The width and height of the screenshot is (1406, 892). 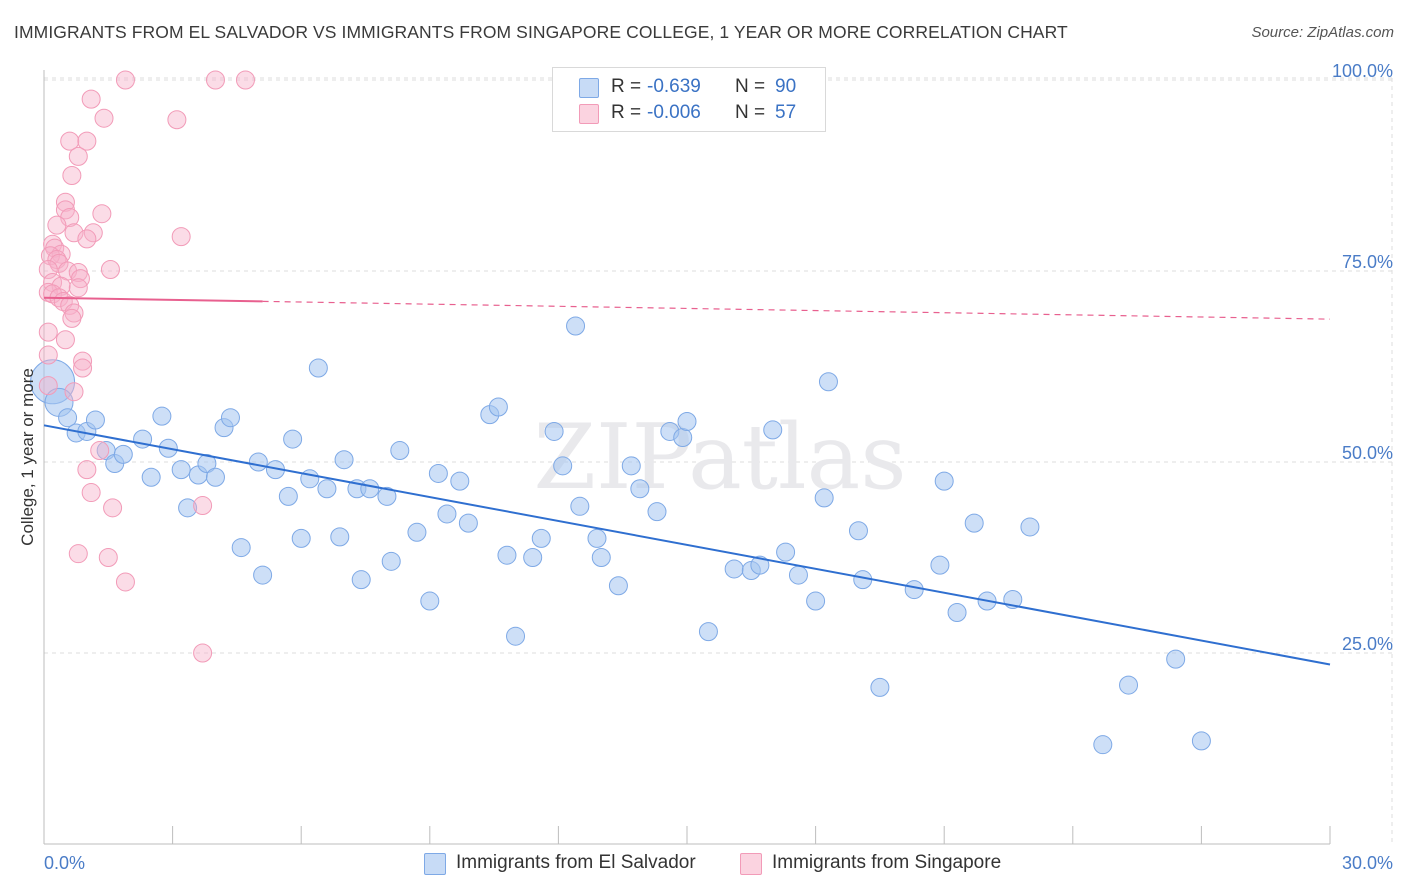 What do you see at coordinates (689, 99) in the screenshot?
I see `correlation-legend: R = -0.639 N = 90 R = -0.006 N = 57` at bounding box center [689, 99].